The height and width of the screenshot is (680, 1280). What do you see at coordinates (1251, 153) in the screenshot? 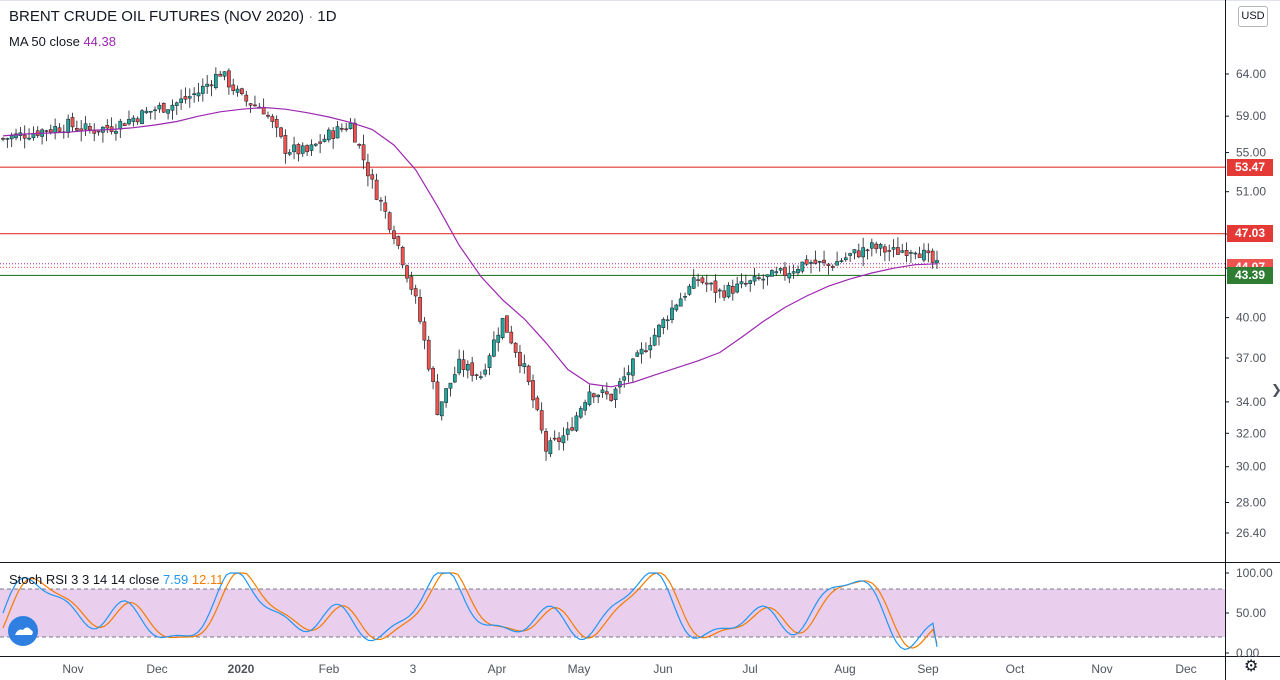
I see `price-tick-label: 55.00` at bounding box center [1251, 153].